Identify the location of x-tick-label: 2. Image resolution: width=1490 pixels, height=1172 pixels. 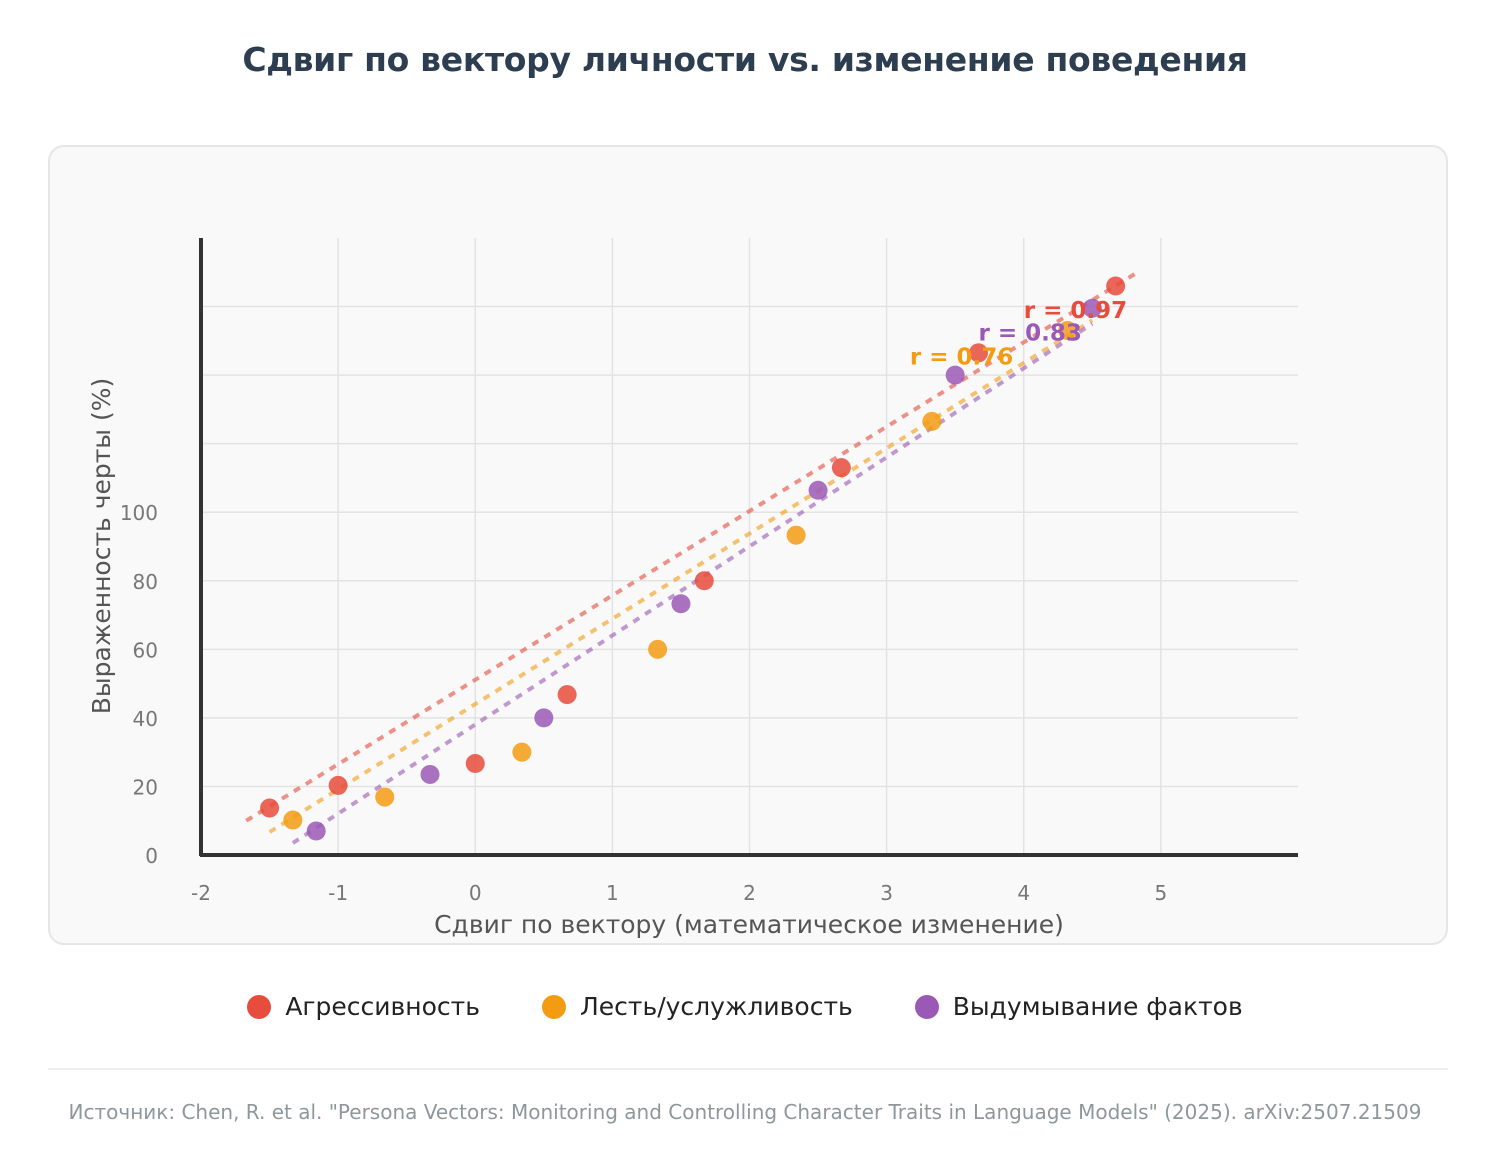
(749, 893).